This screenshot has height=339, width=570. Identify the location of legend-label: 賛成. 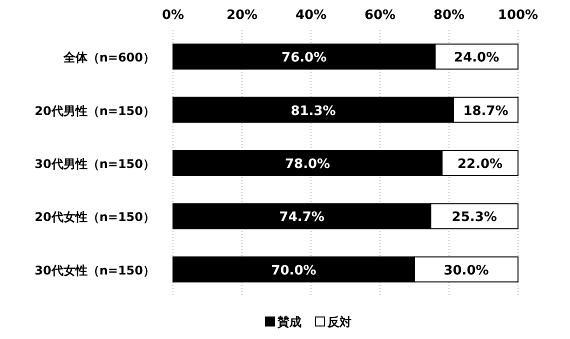
(289, 322).